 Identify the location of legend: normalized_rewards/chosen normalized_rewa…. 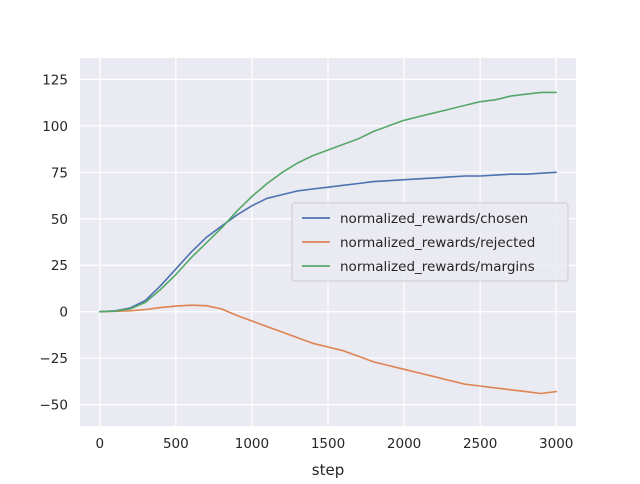
(430, 242).